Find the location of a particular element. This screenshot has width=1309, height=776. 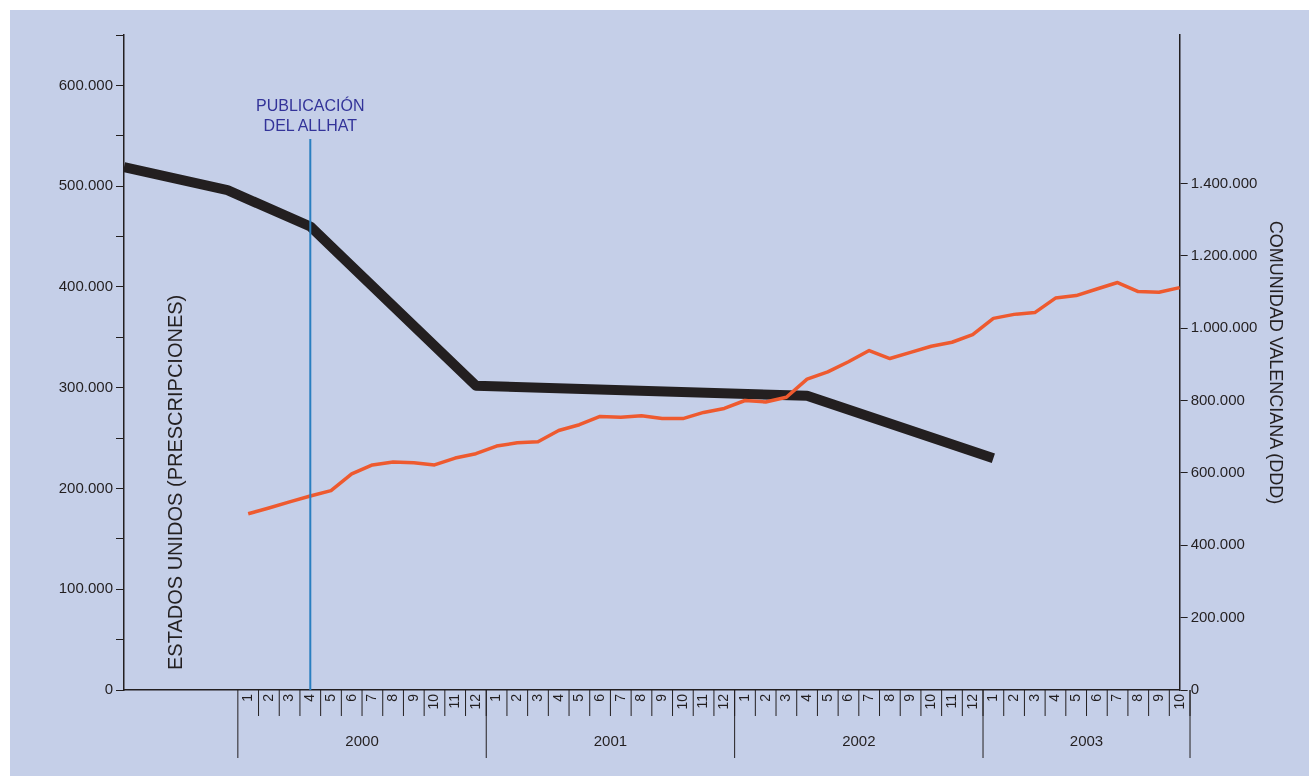

y-tick-label: 400.000 is located at coordinates (85, 286).